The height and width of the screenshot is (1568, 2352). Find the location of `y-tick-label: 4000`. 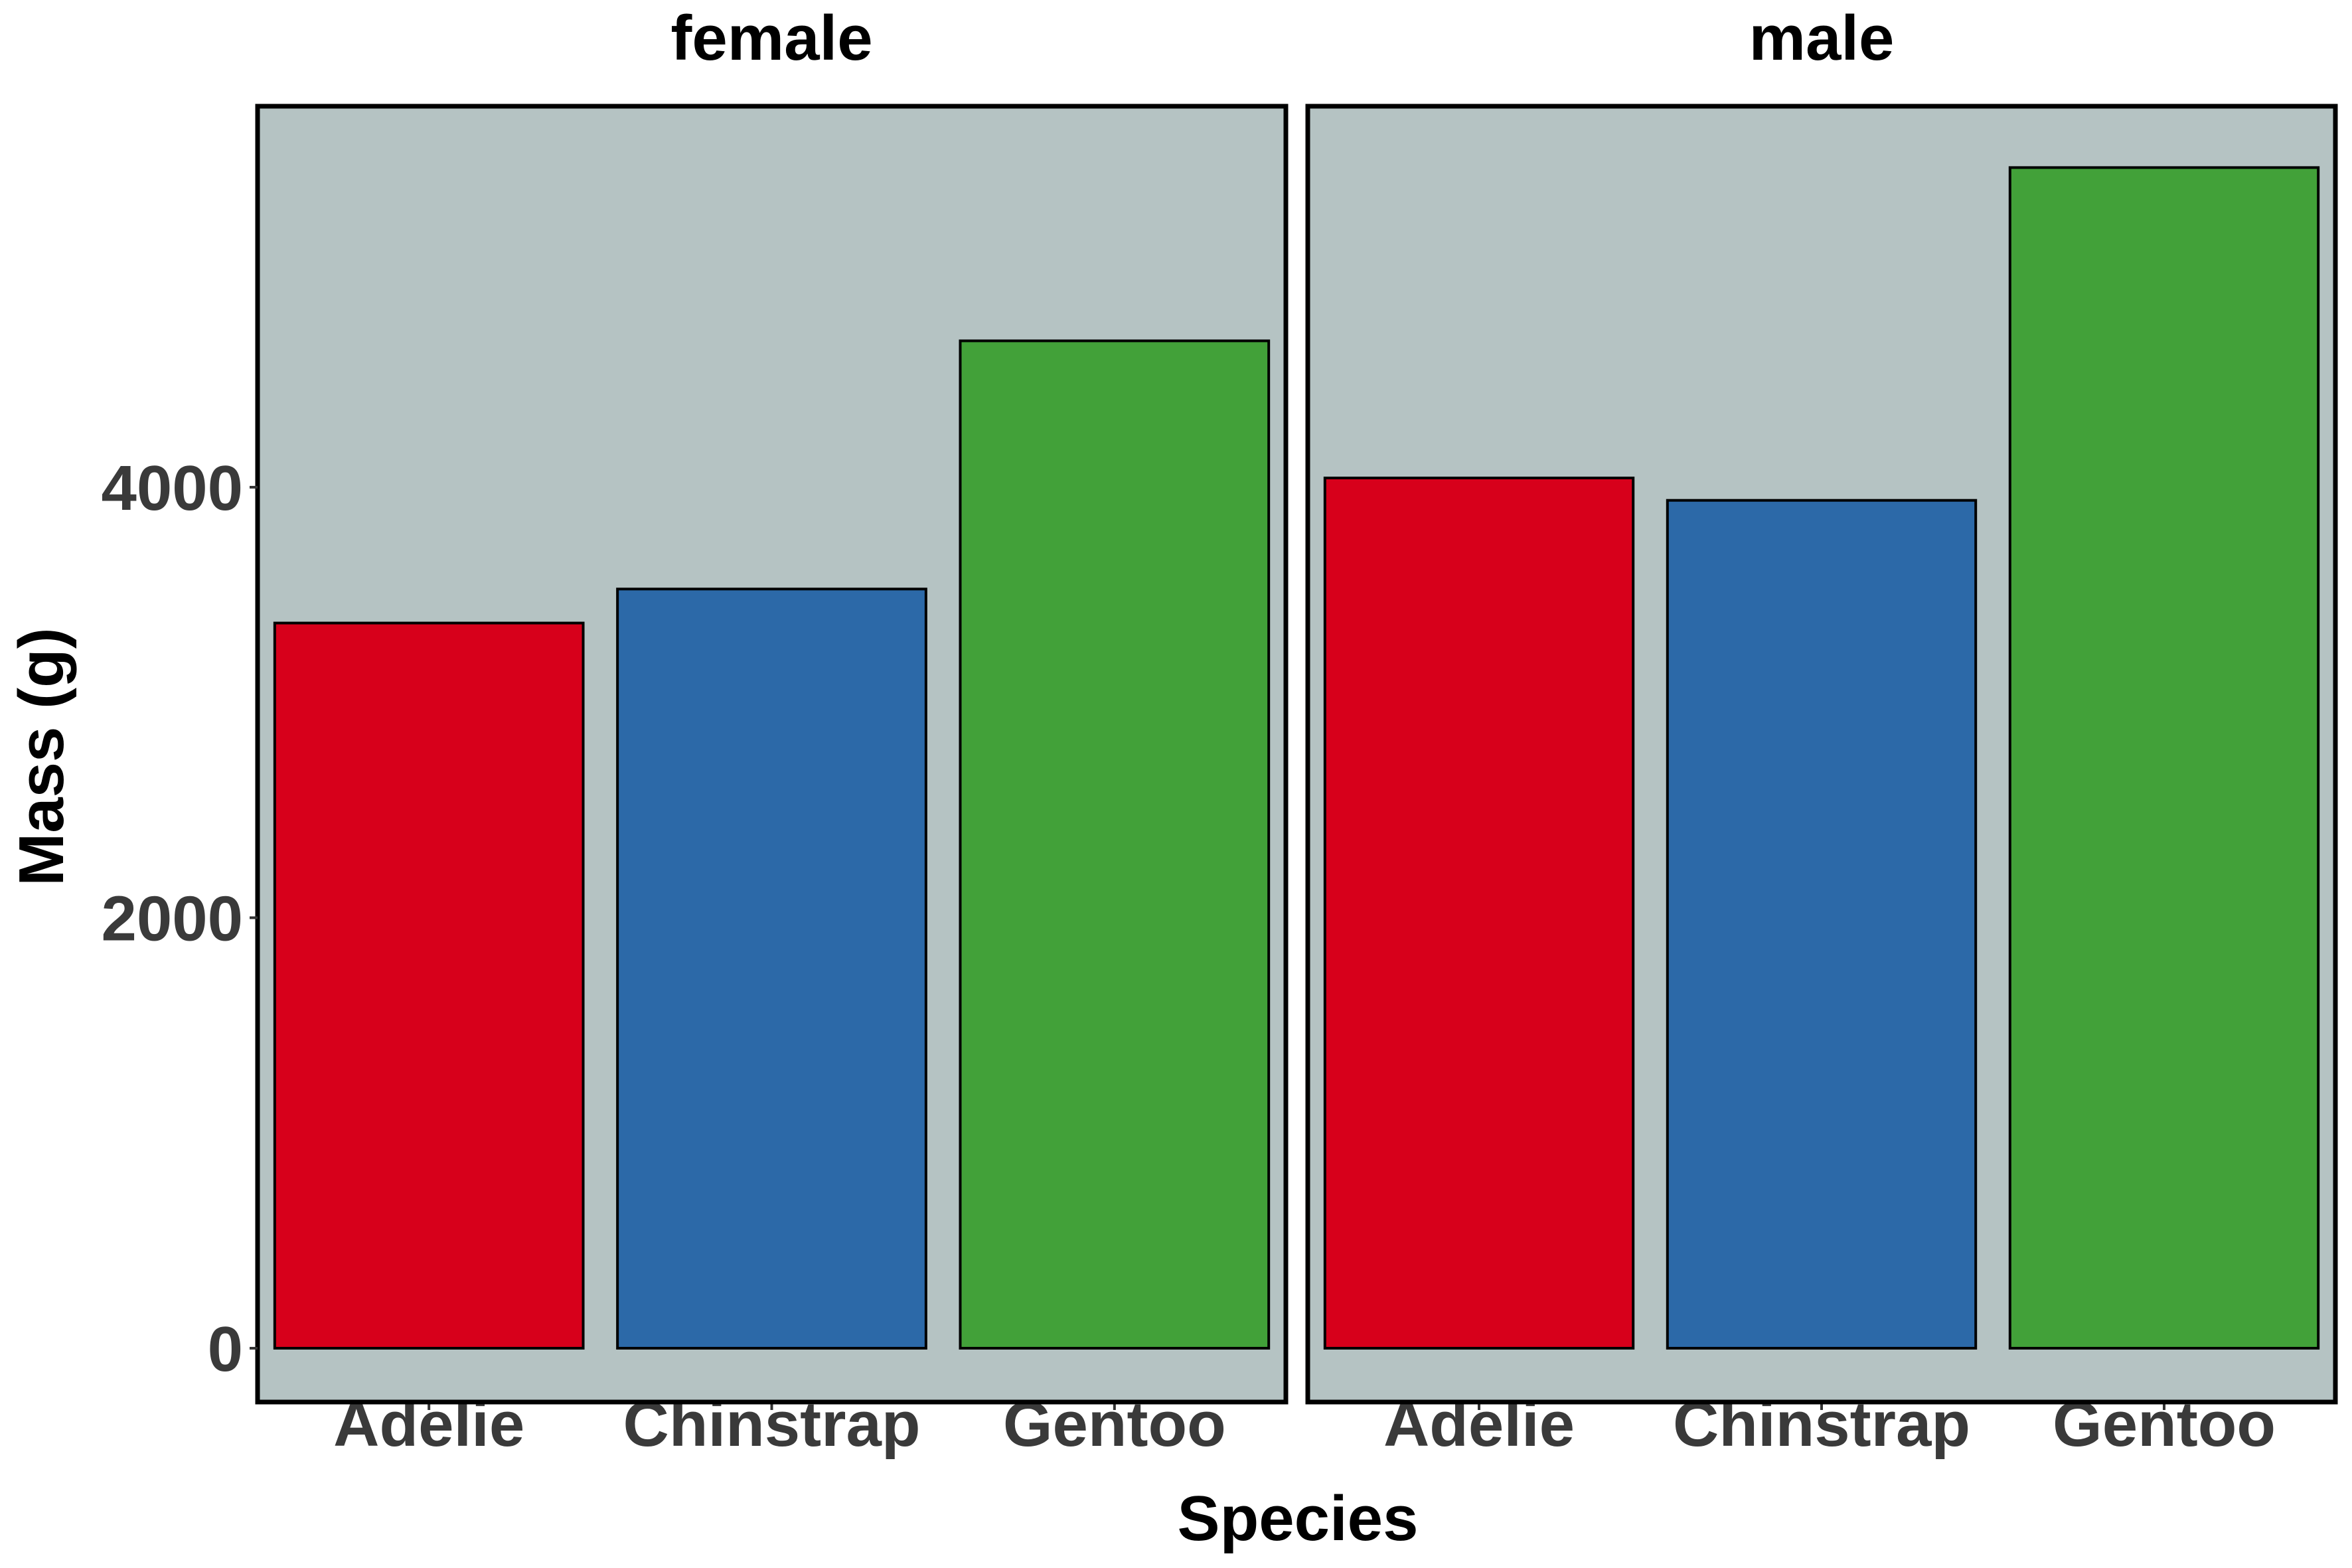

y-tick-label: 4000 is located at coordinates (172, 488).